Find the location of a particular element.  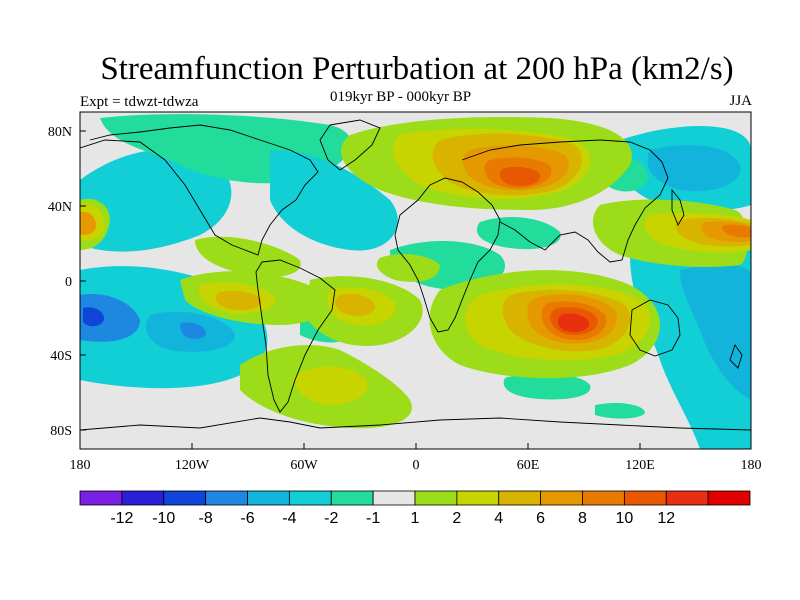

contour-blue-north-pacific is located at coordinates (694, 168).